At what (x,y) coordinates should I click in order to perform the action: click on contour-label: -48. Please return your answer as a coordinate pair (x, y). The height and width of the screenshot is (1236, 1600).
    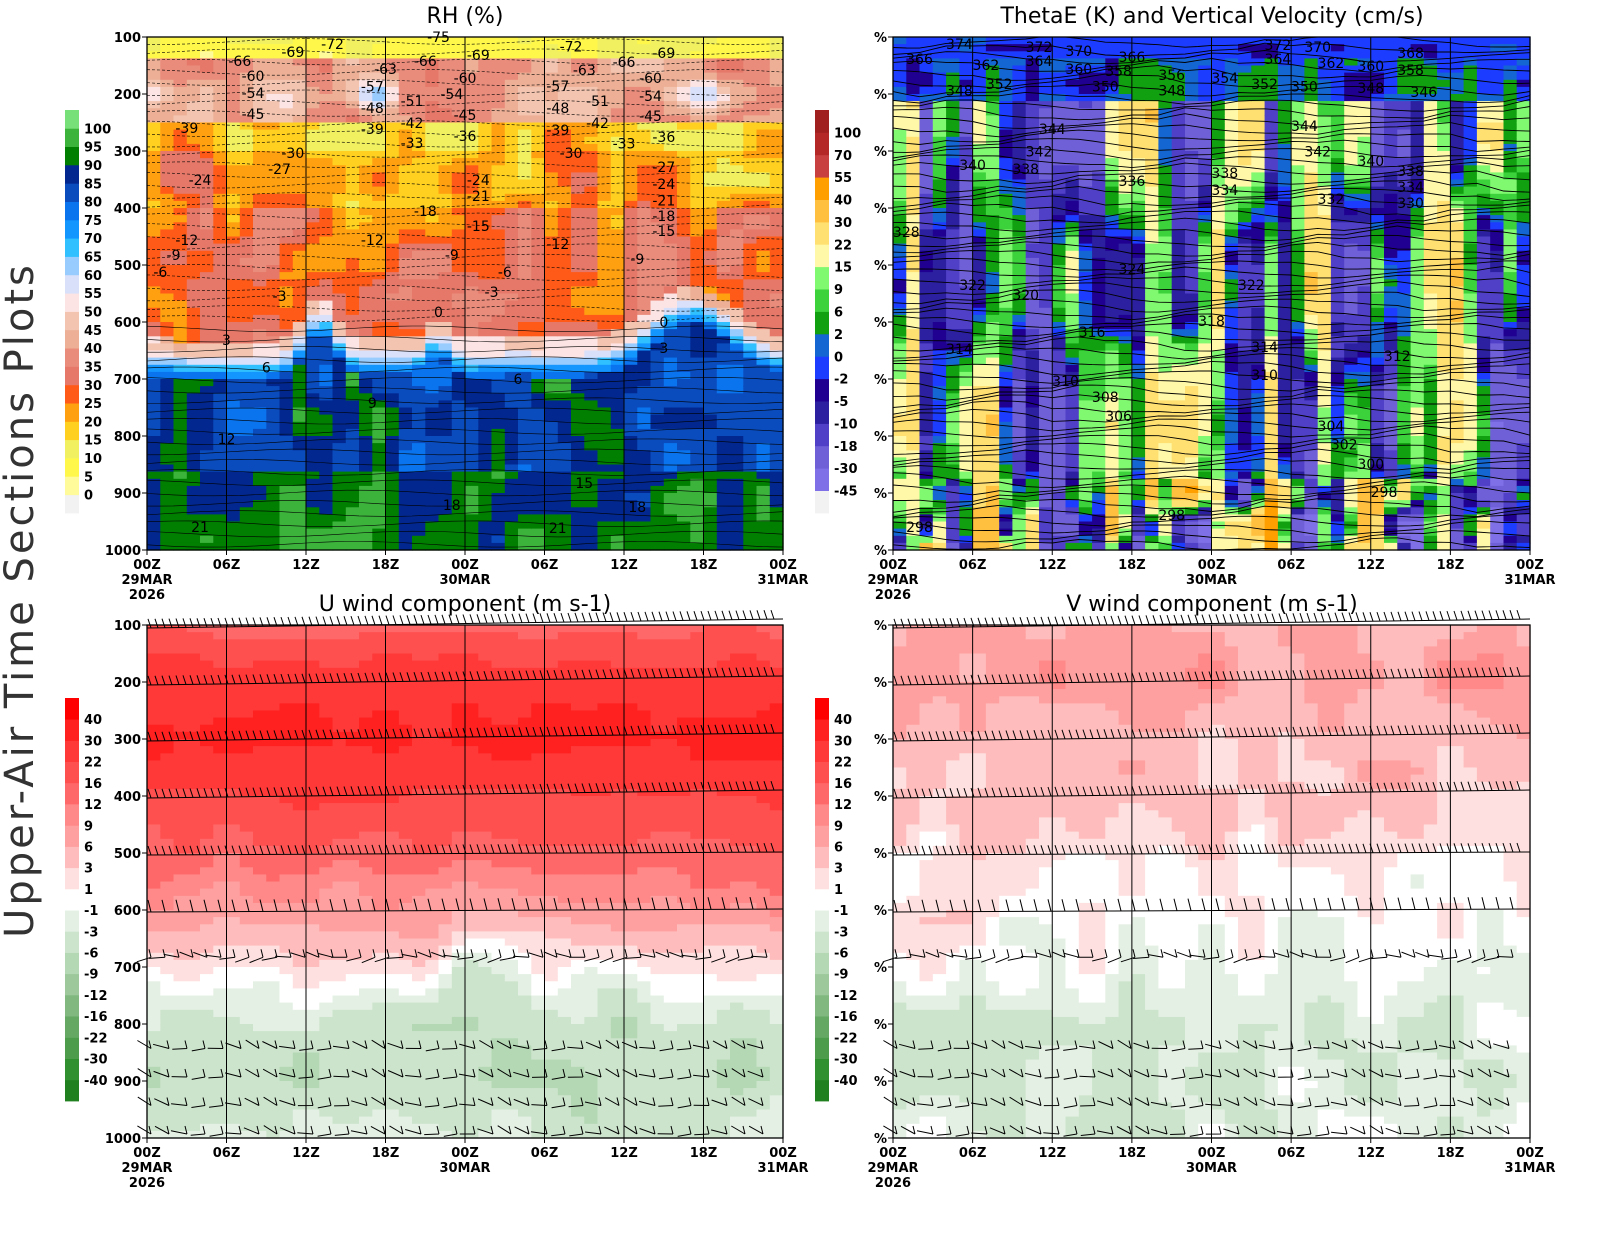
    Looking at the image, I should click on (372, 109).